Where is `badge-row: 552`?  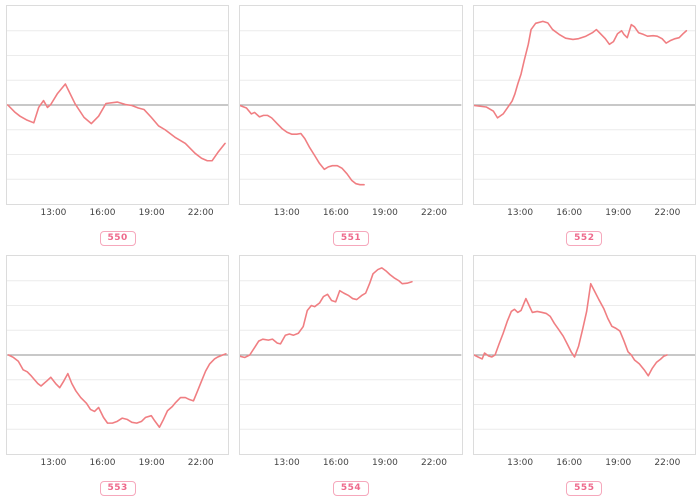 badge-row: 552 is located at coordinates (584, 235).